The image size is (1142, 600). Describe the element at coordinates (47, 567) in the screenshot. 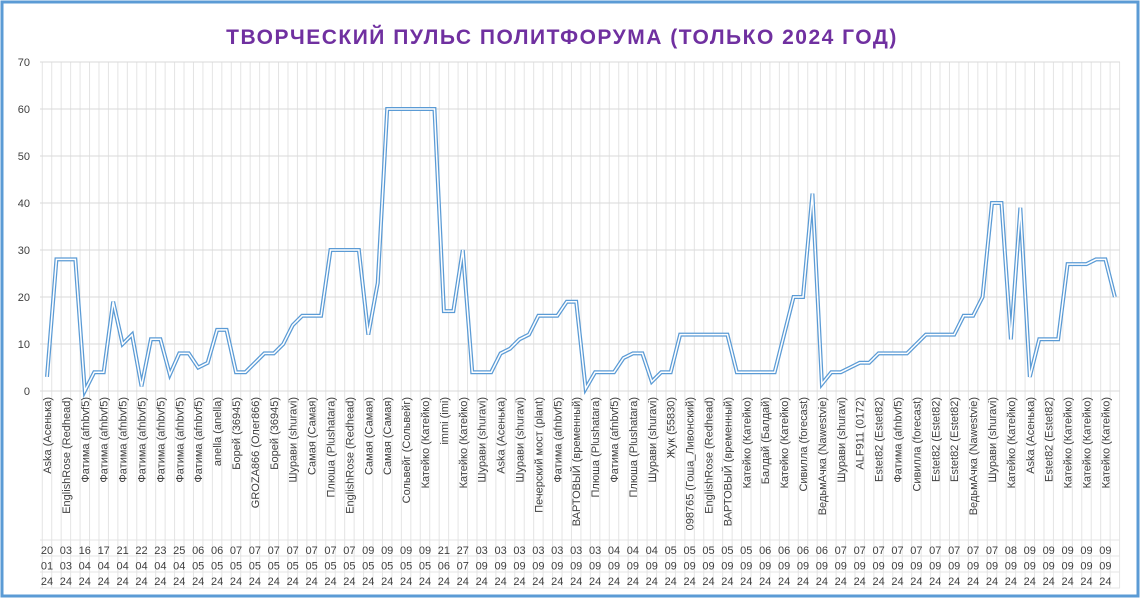

I see `date-label: 01` at that location.